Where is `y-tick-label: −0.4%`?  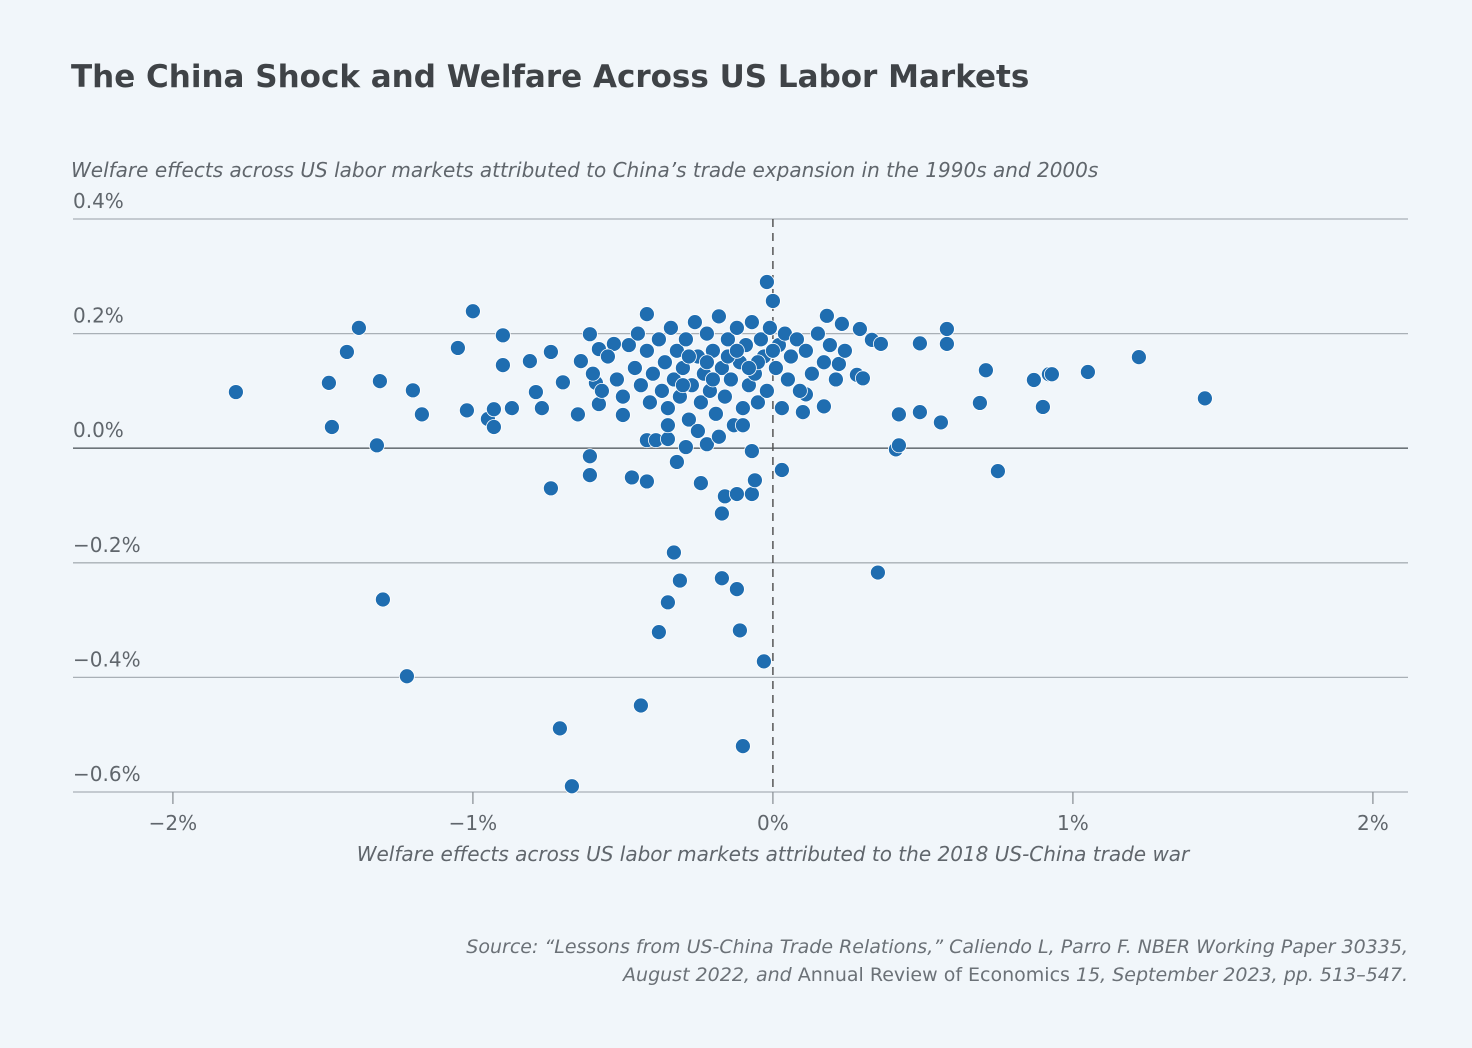
y-tick-label: −0.4% is located at coordinates (107, 659).